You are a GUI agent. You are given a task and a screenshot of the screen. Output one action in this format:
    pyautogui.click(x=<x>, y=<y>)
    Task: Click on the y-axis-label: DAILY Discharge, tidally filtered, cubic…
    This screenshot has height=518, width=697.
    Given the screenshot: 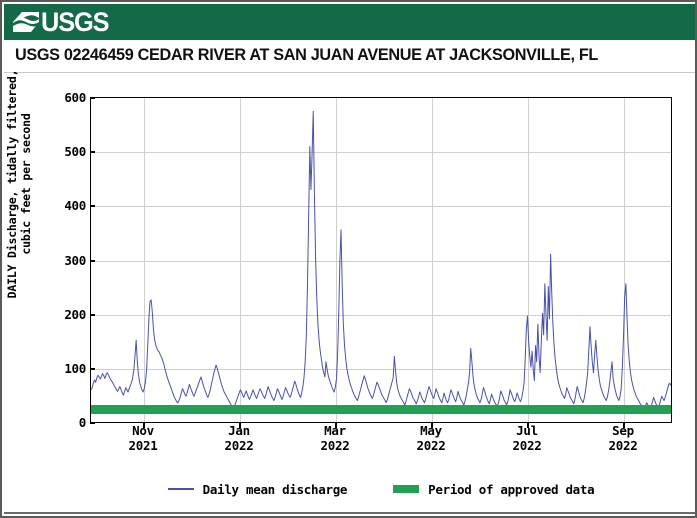 What is the action you would take?
    pyautogui.click(x=19, y=184)
    